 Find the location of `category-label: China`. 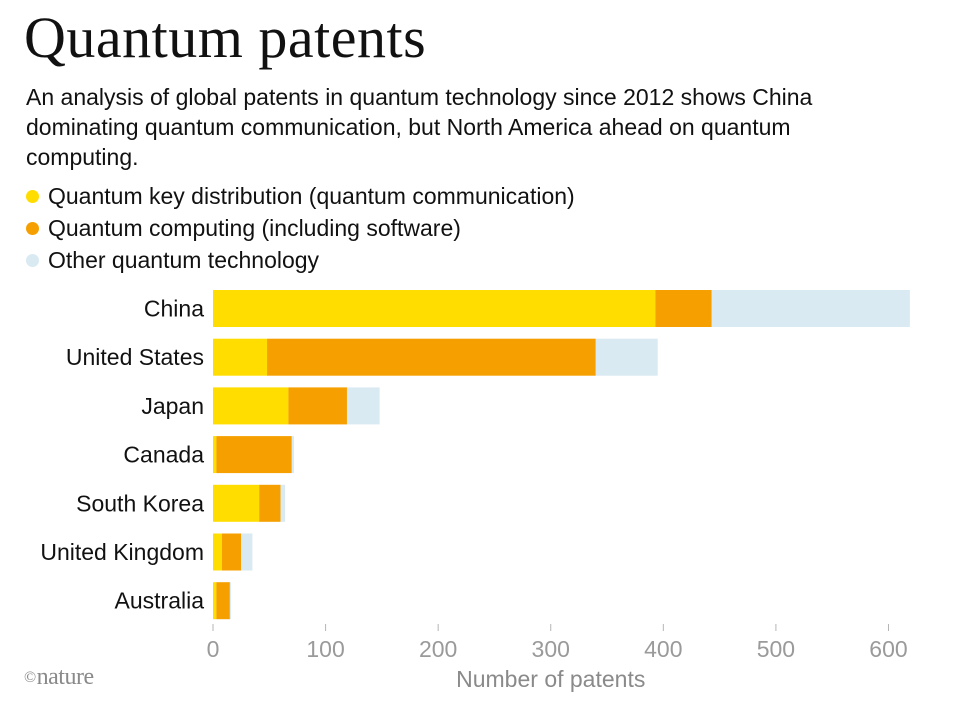

category-label: China is located at coordinates (174, 309).